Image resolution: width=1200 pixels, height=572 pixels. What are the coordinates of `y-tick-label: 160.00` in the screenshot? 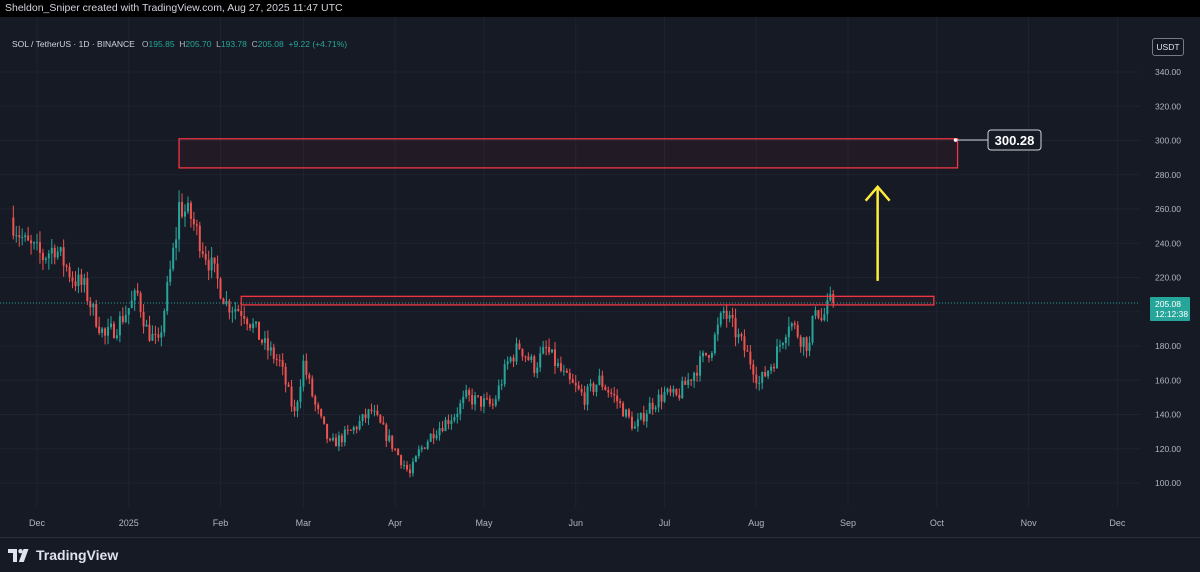 It's located at (1168, 380).